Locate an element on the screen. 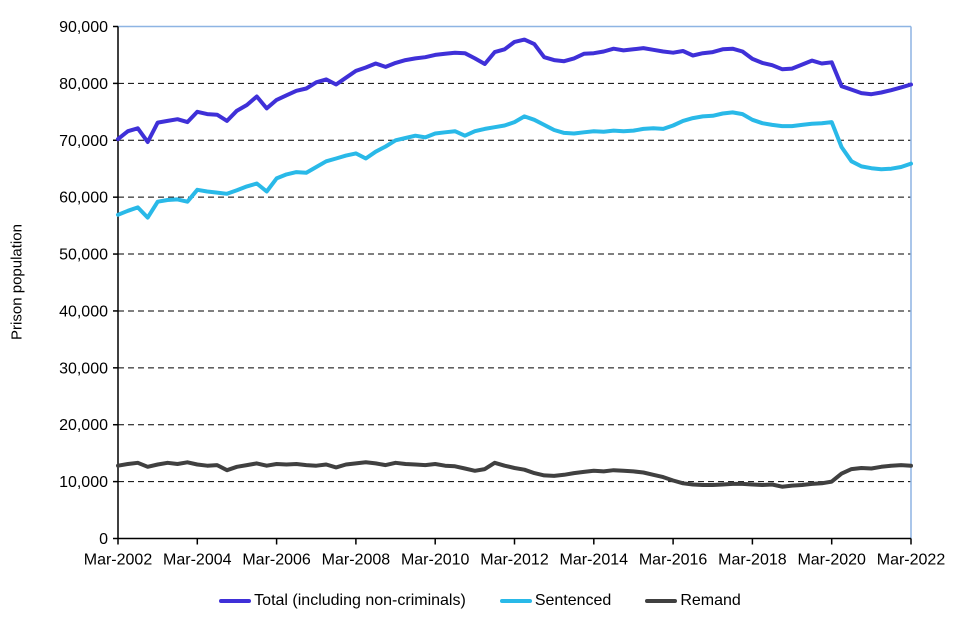  x-tick-label: Mar-2004 is located at coordinates (197, 560).